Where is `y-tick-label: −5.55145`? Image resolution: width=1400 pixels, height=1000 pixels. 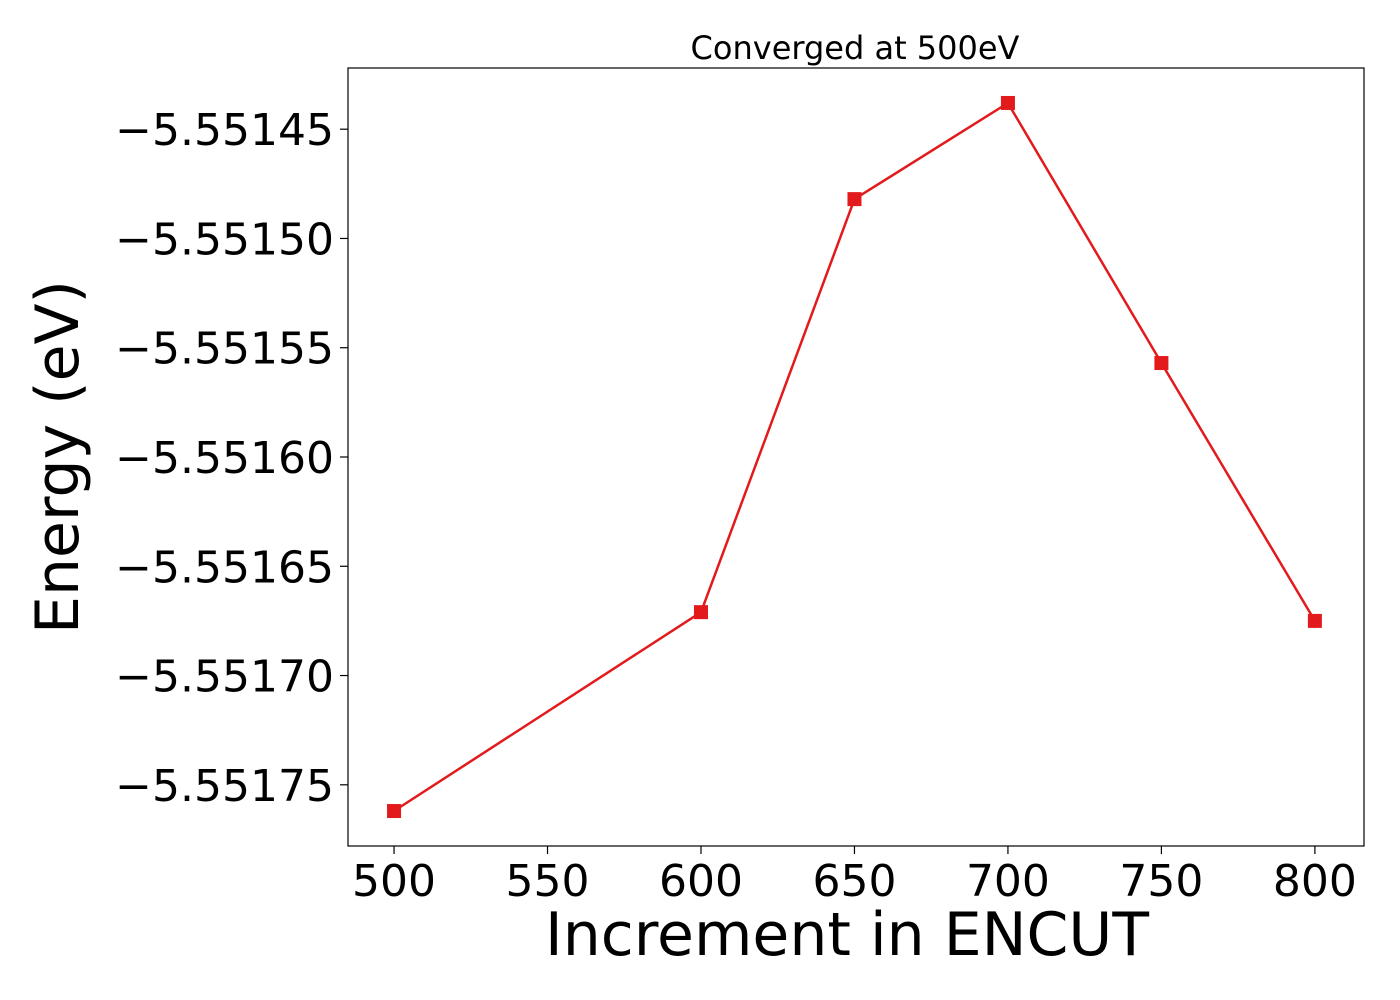 y-tick-label: −5.55145 is located at coordinates (224, 130).